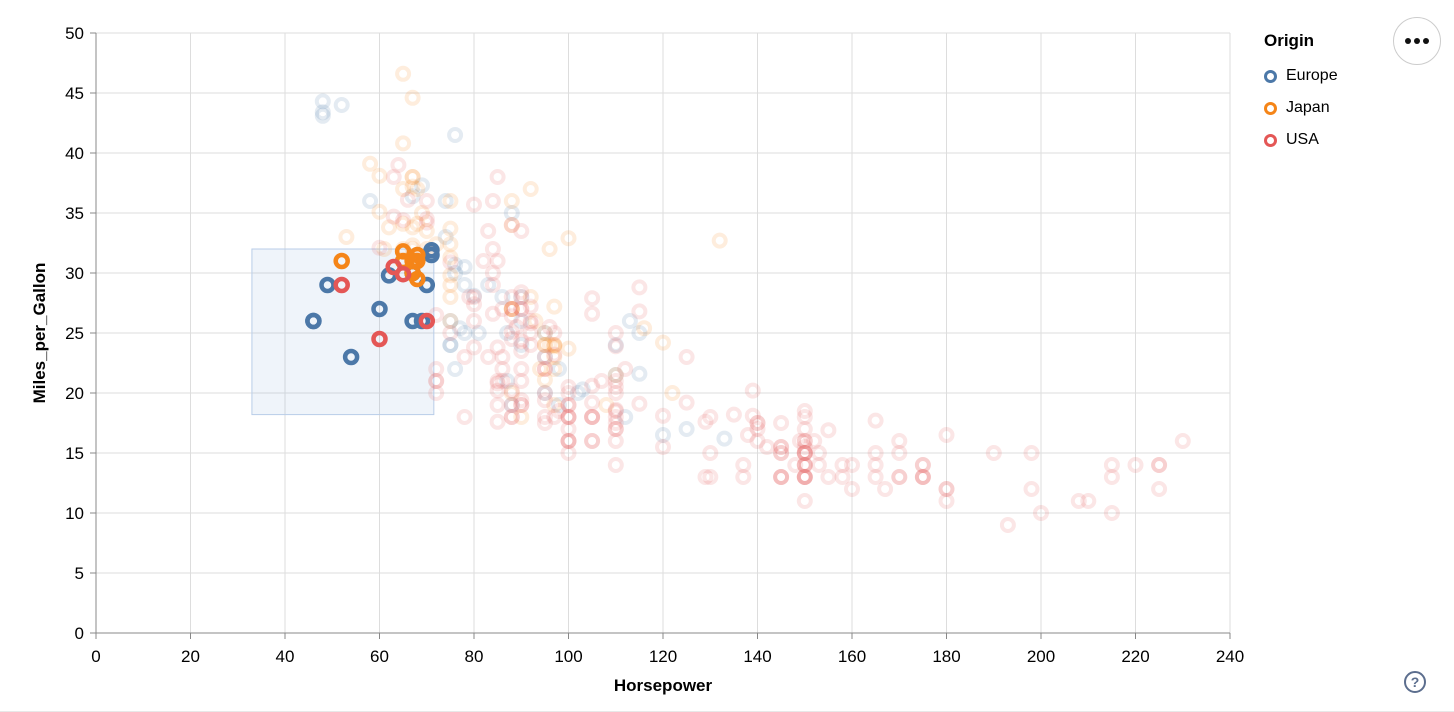 Image resolution: width=1454 pixels, height=712 pixels. I want to click on x-axis-title: Horsepower, so click(663, 685).